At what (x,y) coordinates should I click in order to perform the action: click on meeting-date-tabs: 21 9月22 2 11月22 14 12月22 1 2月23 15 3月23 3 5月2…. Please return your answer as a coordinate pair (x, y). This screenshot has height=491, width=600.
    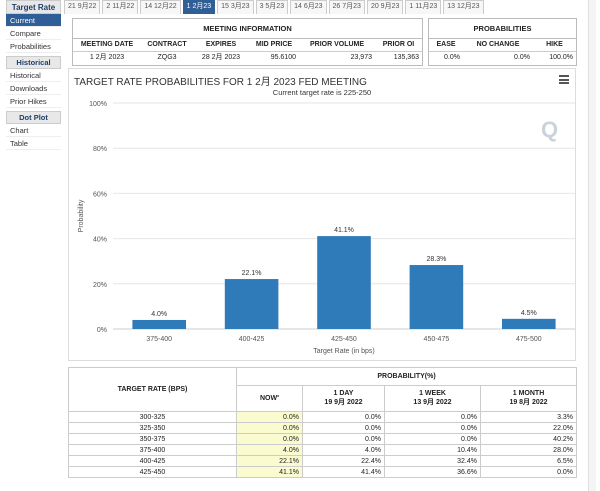
    Looking at the image, I should click on (275, 7).